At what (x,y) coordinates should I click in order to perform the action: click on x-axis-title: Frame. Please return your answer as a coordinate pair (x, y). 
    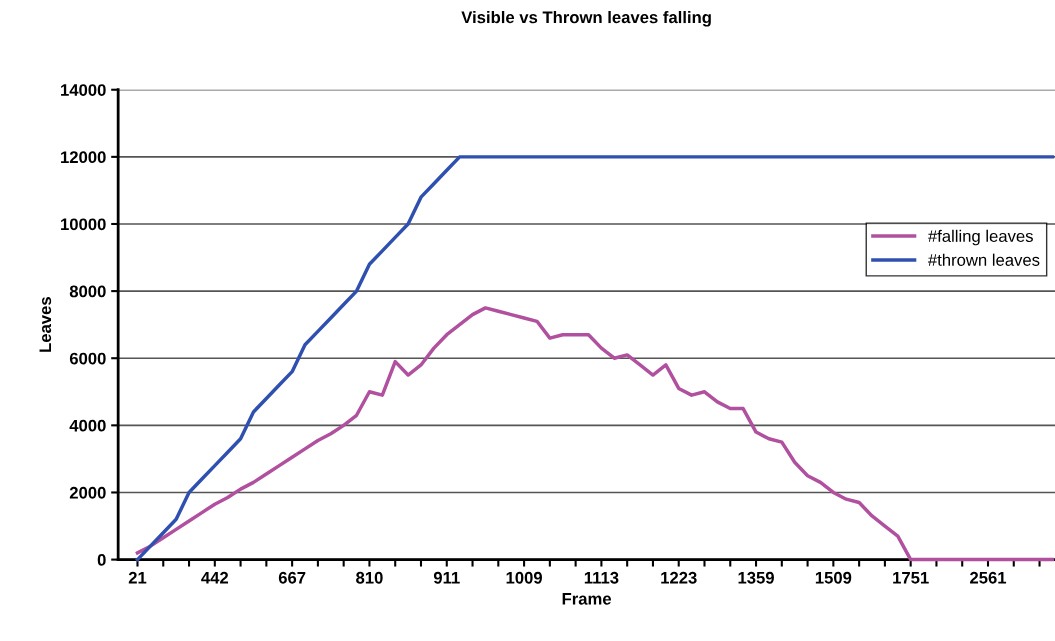
    Looking at the image, I should click on (587, 599).